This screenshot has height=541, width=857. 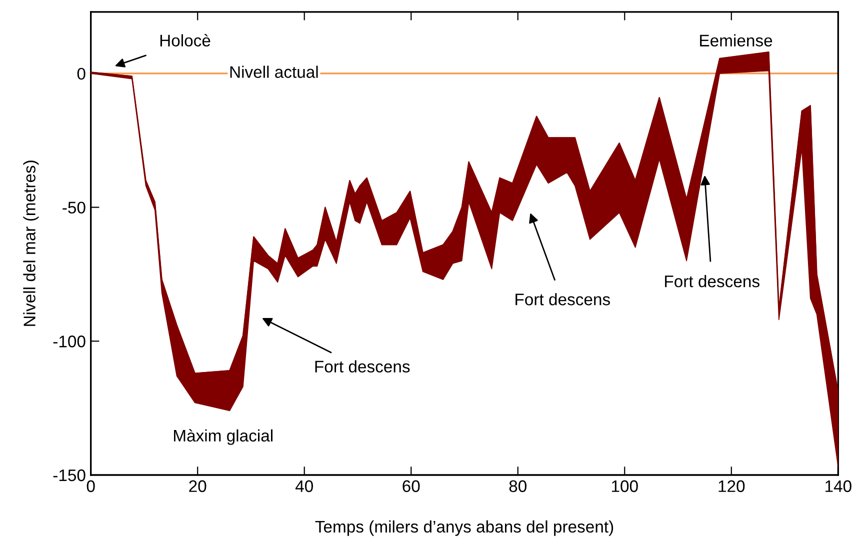 What do you see at coordinates (90, 486) in the screenshot?
I see `x-tick-label: 0` at bounding box center [90, 486].